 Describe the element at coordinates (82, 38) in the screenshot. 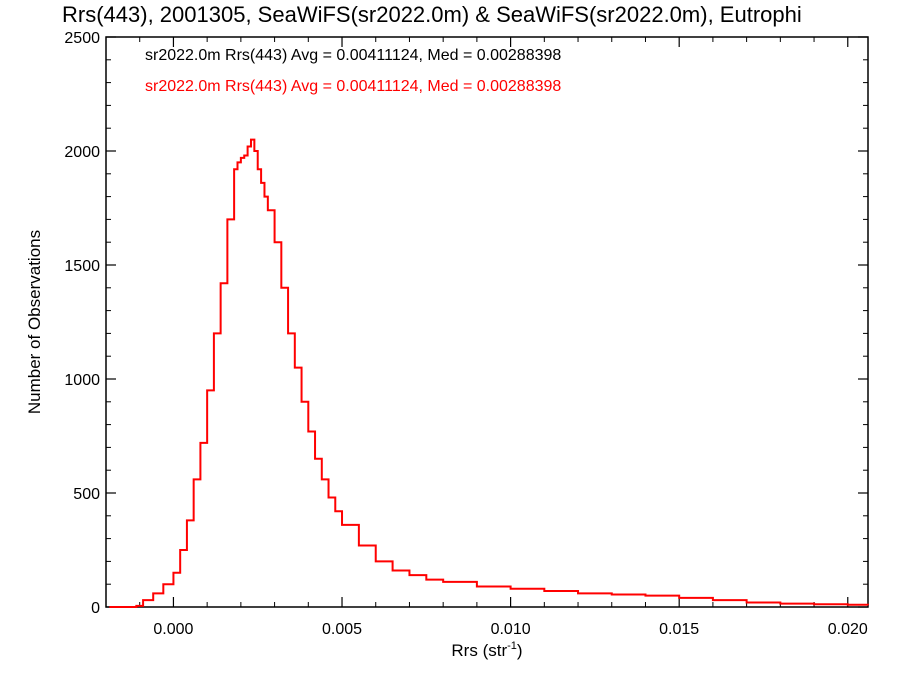

I see `y-tick-label: 2500` at that location.